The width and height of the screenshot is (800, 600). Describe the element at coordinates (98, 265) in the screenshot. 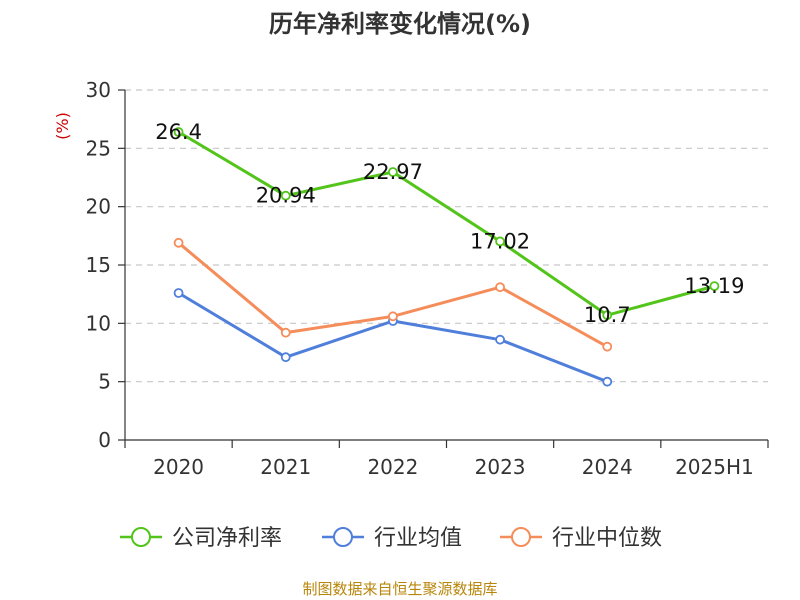

I see `y-tick-label: 15` at that location.